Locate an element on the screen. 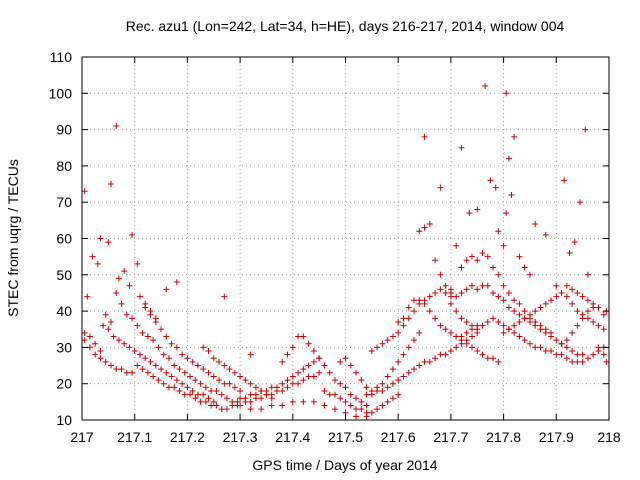  y-tick-label: 100 is located at coordinates (61, 93).